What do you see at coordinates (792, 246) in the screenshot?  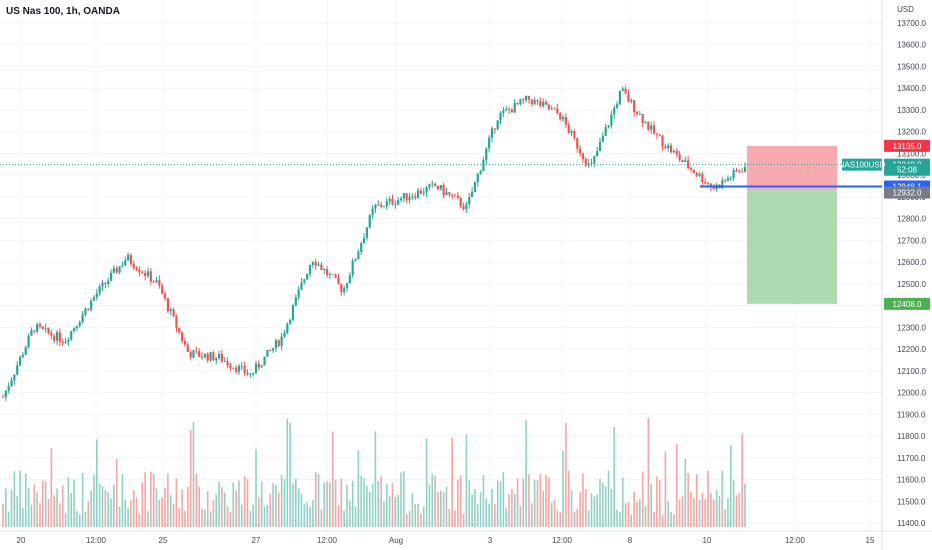 I see `take-profit-zone` at bounding box center [792, 246].